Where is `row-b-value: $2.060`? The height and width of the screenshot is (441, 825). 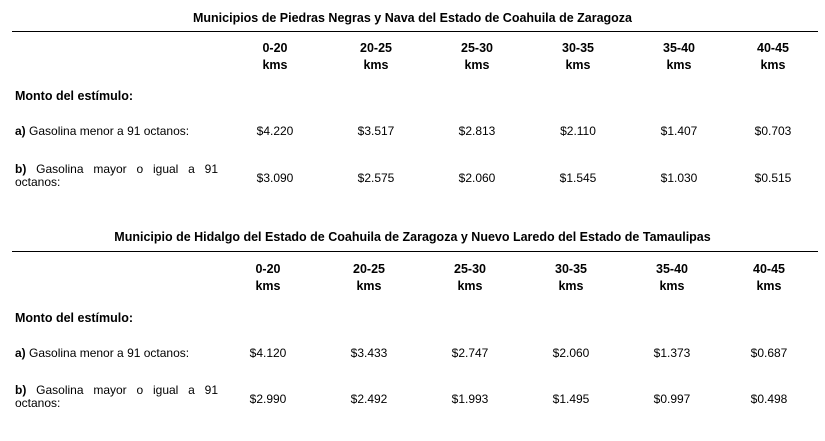
row-b-value: $2.060 is located at coordinates (477, 178).